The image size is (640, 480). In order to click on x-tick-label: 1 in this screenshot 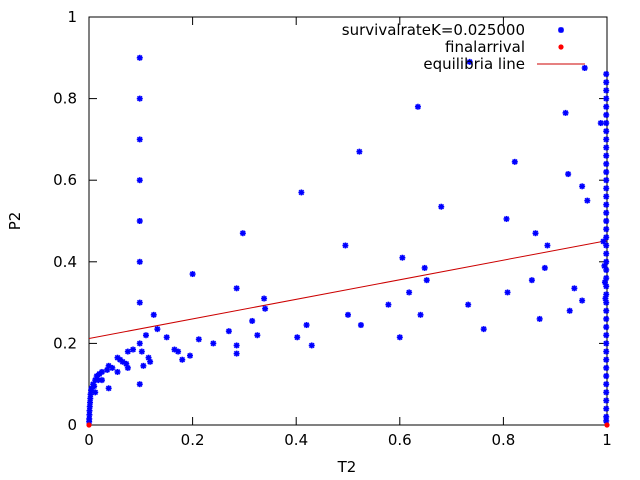, I will do `click(607, 440)`.